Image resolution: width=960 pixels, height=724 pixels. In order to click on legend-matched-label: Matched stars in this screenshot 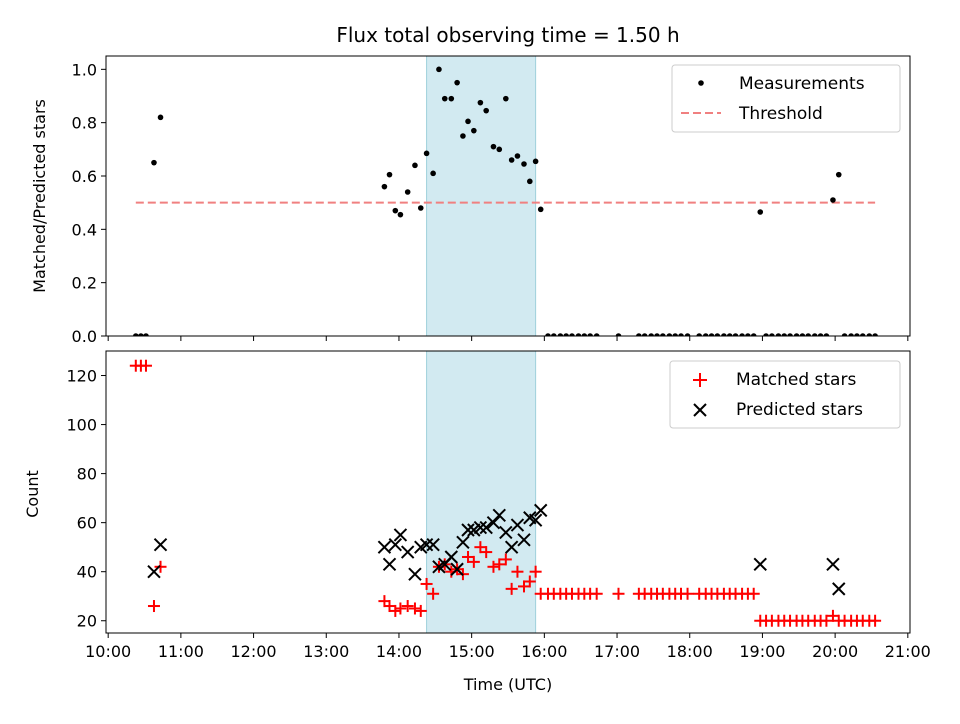, I will do `click(796, 380)`.